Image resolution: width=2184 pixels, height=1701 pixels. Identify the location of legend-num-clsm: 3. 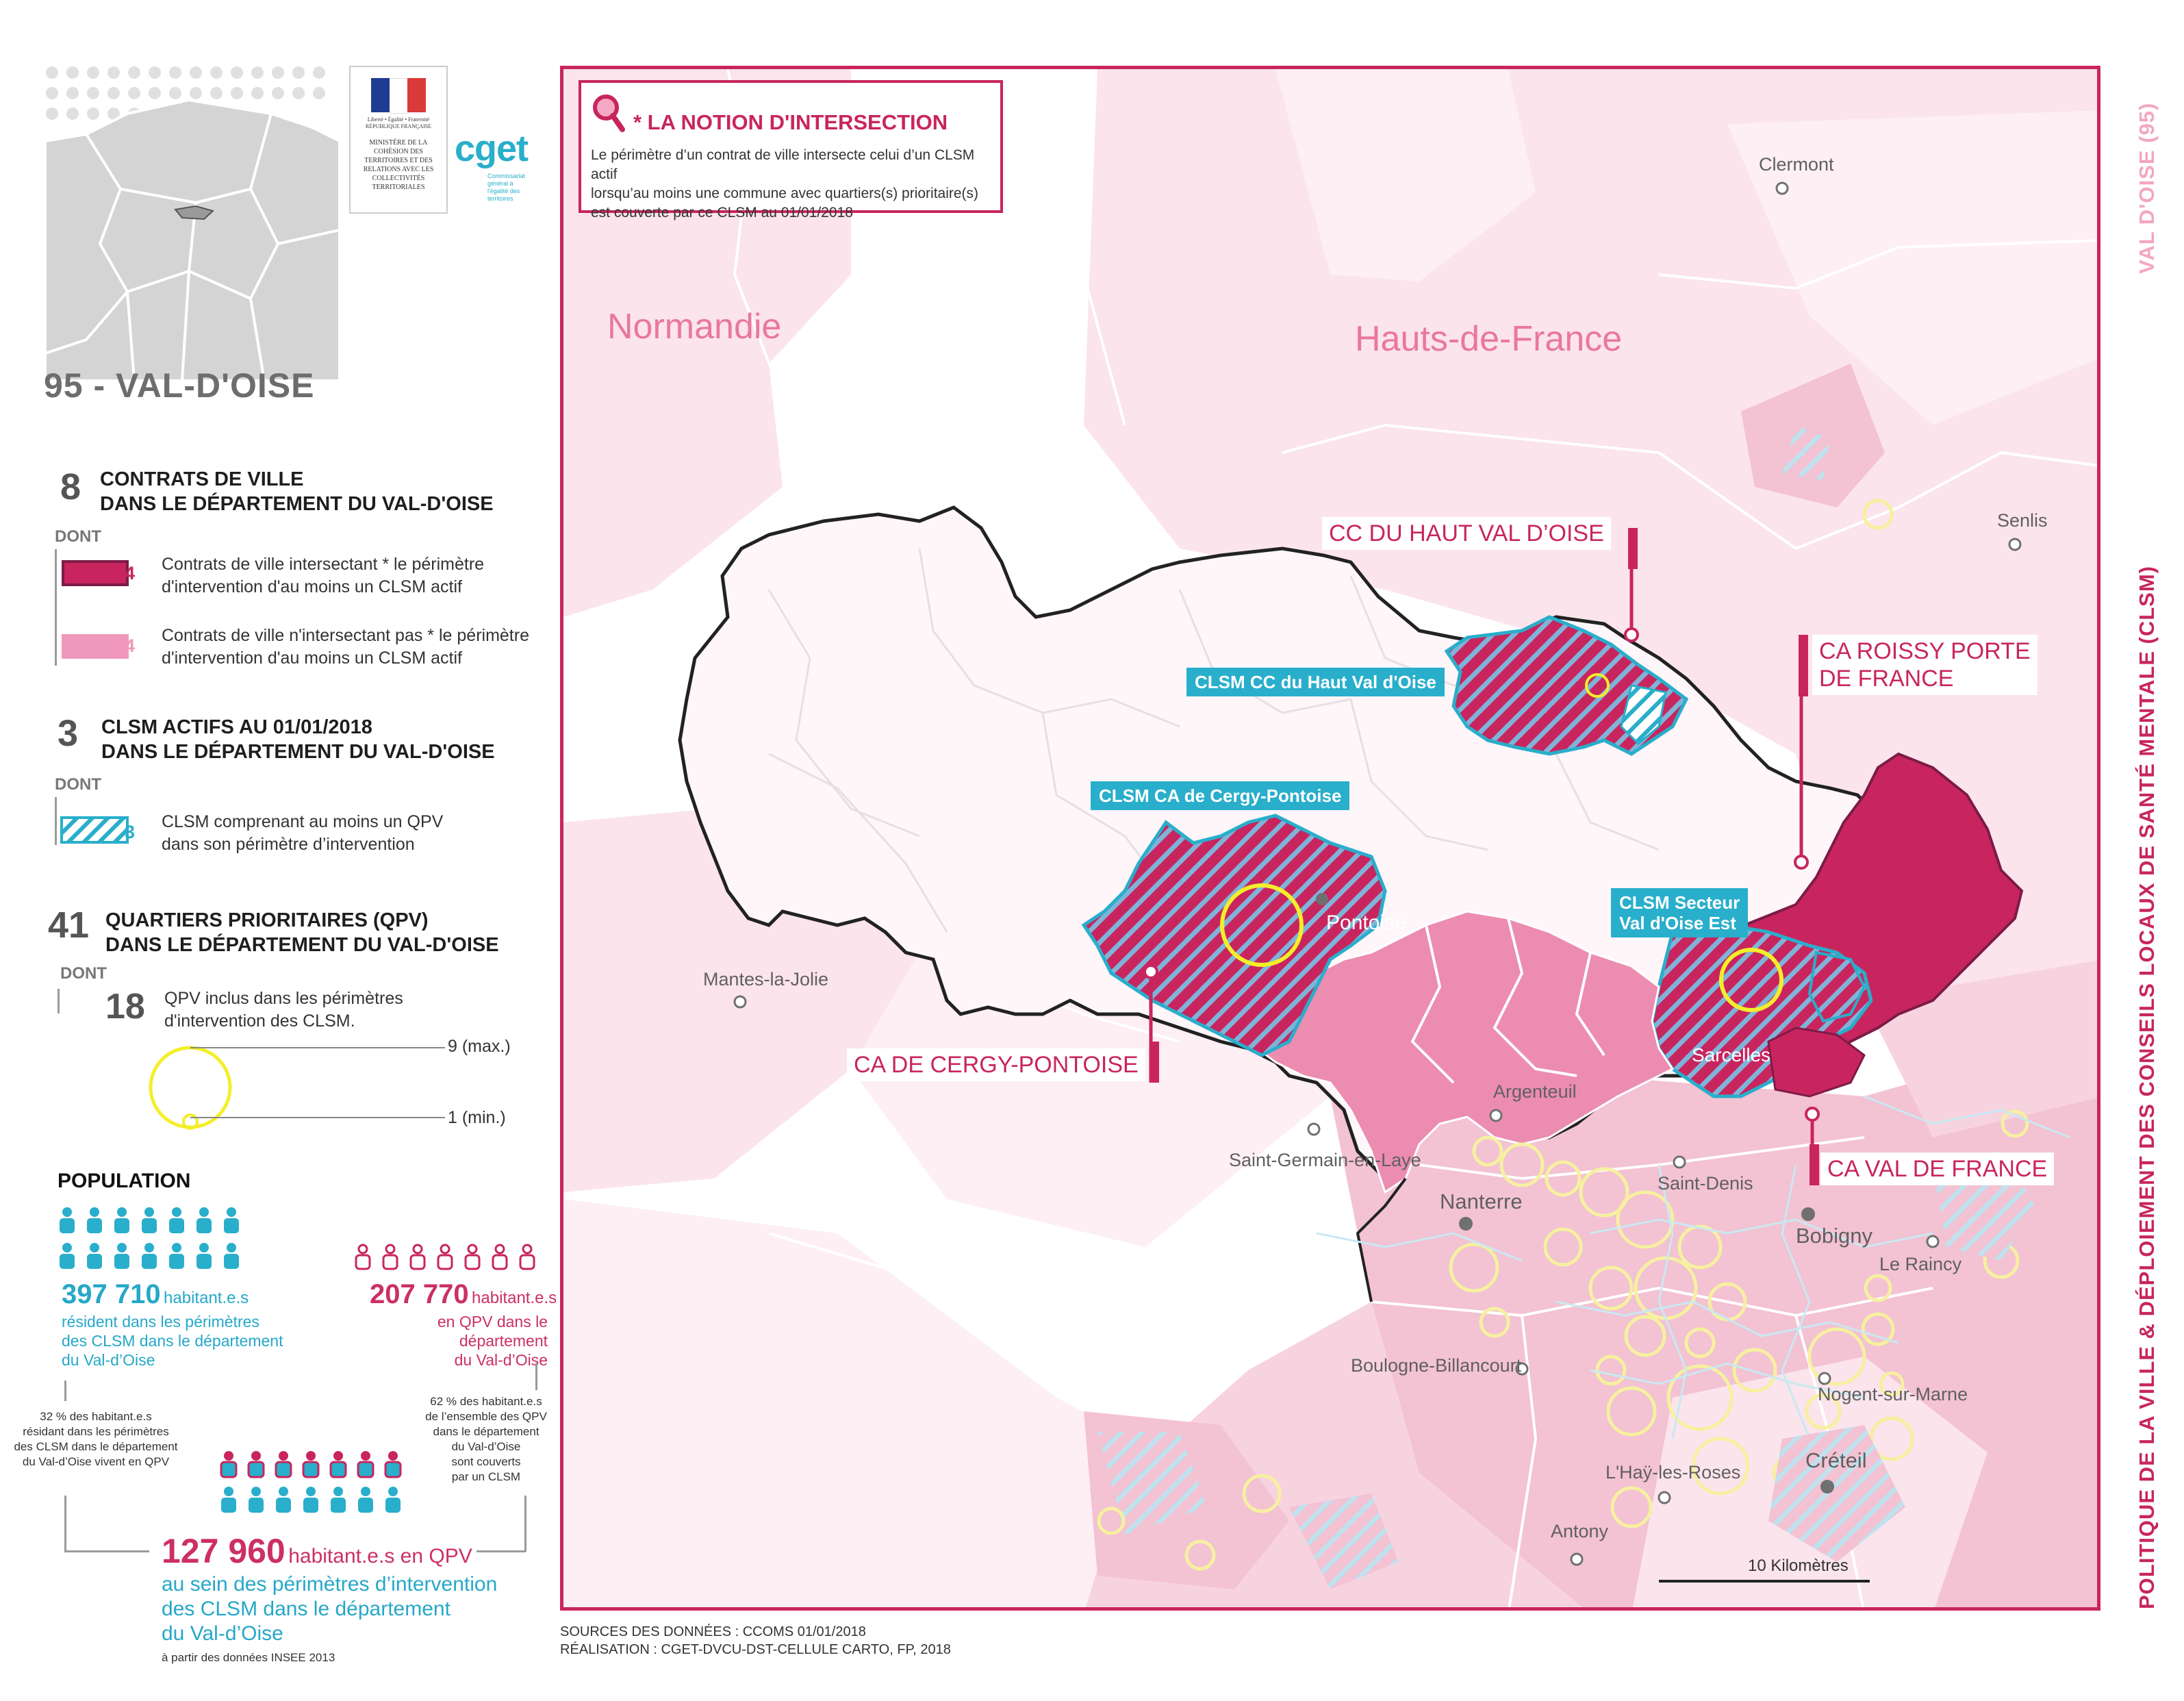
(130, 832).